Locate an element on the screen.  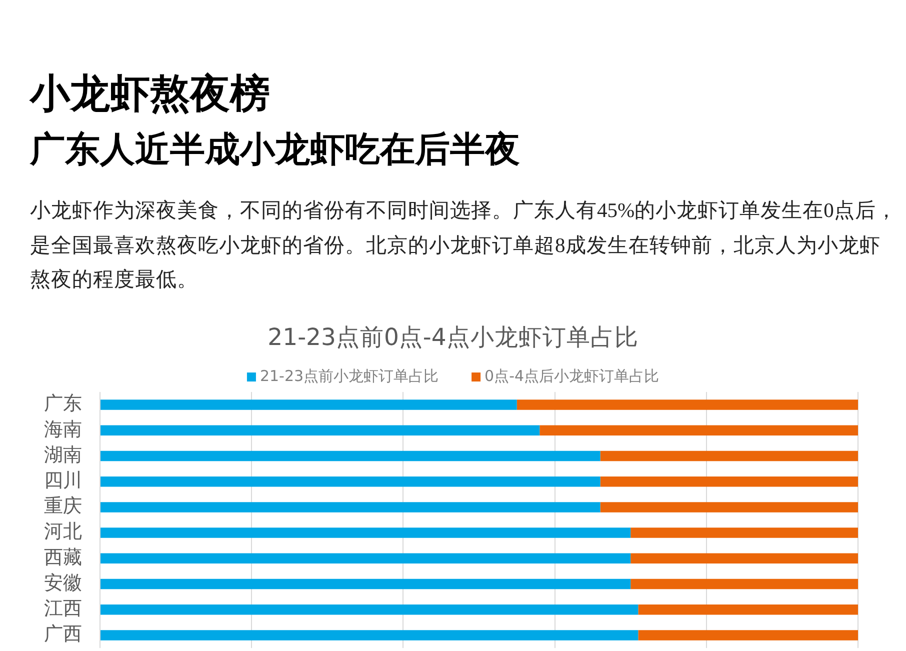
y-tick-label: 海南 is located at coordinates (63, 429).